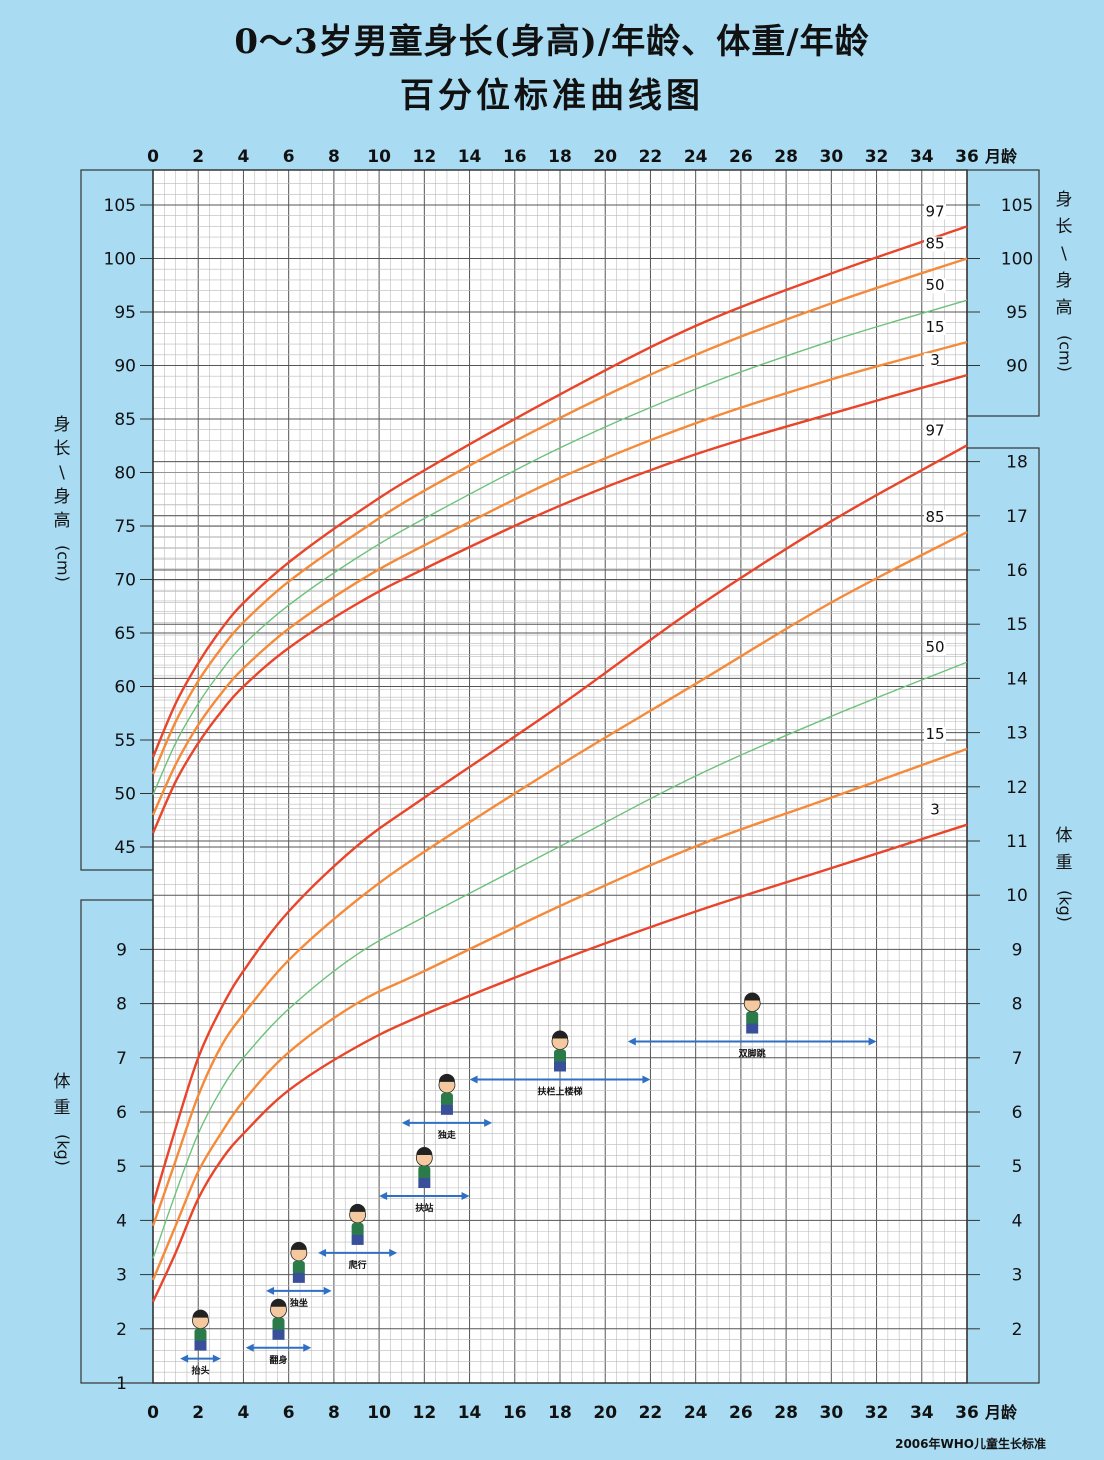  Describe the element at coordinates (121, 1330) in the screenshot. I see `weight-tick-label-left: 2` at that location.